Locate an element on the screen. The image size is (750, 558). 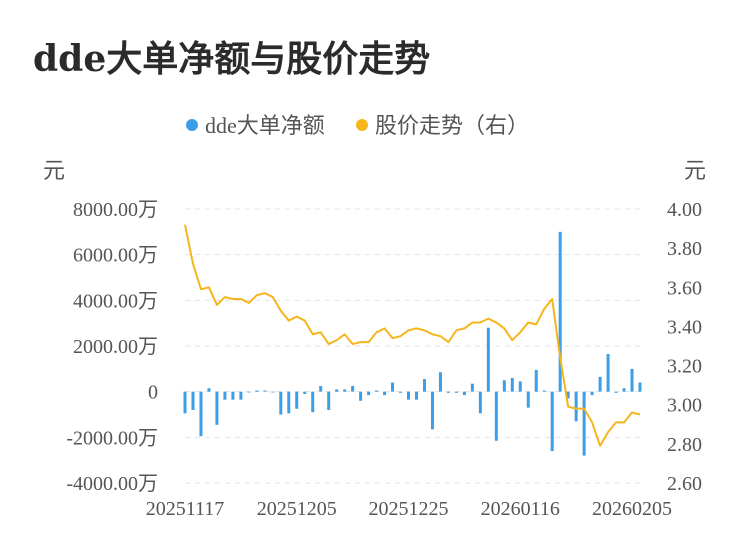
right-tick-label: 3.40 is located at coordinates (684, 327).